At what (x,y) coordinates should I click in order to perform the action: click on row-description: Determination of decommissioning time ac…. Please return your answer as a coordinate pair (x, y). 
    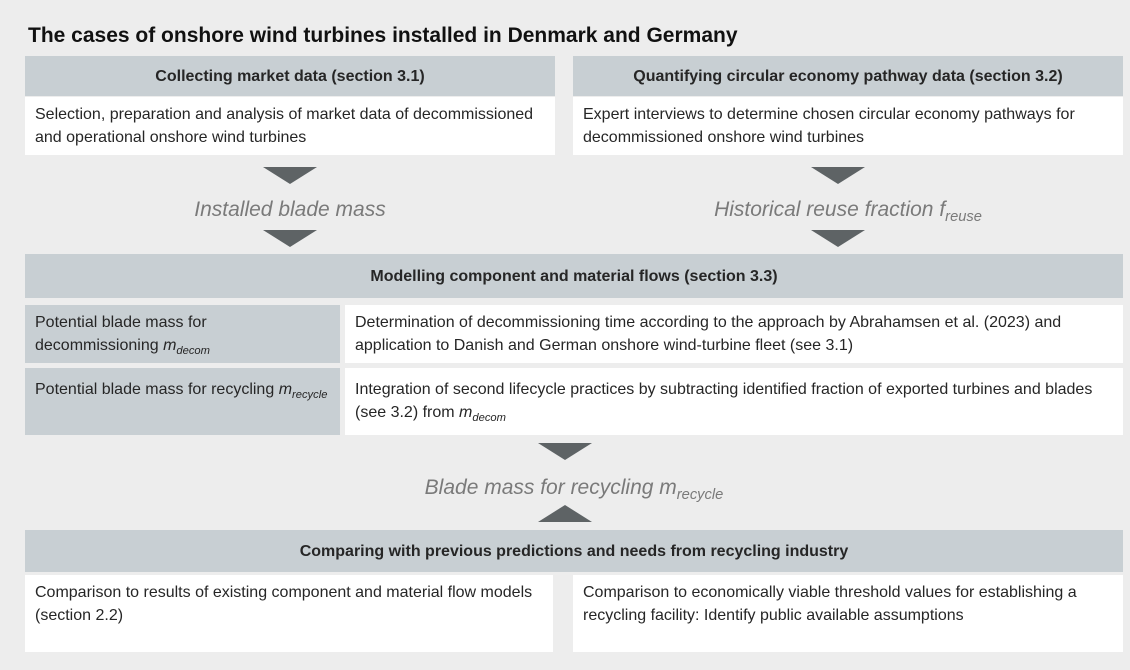
    Looking at the image, I should click on (734, 334).